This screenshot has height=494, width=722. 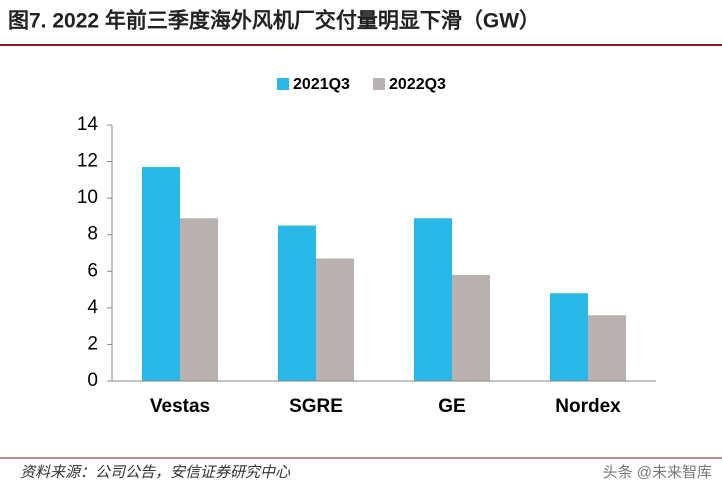 What do you see at coordinates (92, 380) in the screenshot?
I see `y-tick-label: 0` at bounding box center [92, 380].